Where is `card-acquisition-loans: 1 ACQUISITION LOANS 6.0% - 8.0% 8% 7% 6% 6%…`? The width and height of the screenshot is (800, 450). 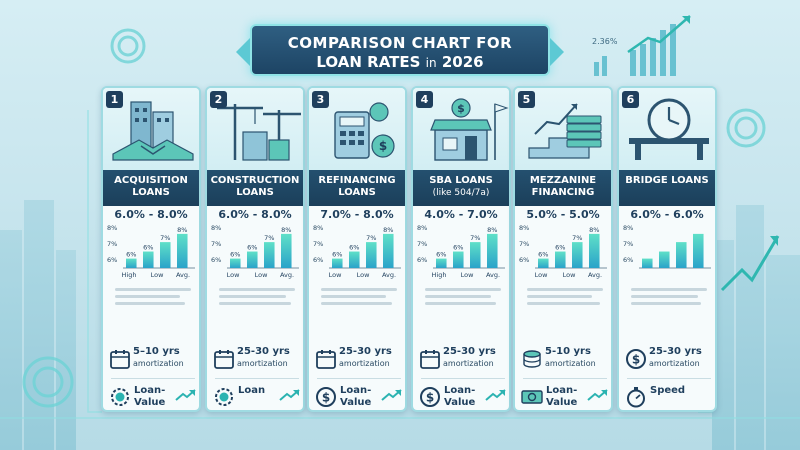 card-acquisition-loans: 1 ACQUISITION LOANS 6.0% - 8.0% 8% 7% 6% 6%… is located at coordinates (151, 249).